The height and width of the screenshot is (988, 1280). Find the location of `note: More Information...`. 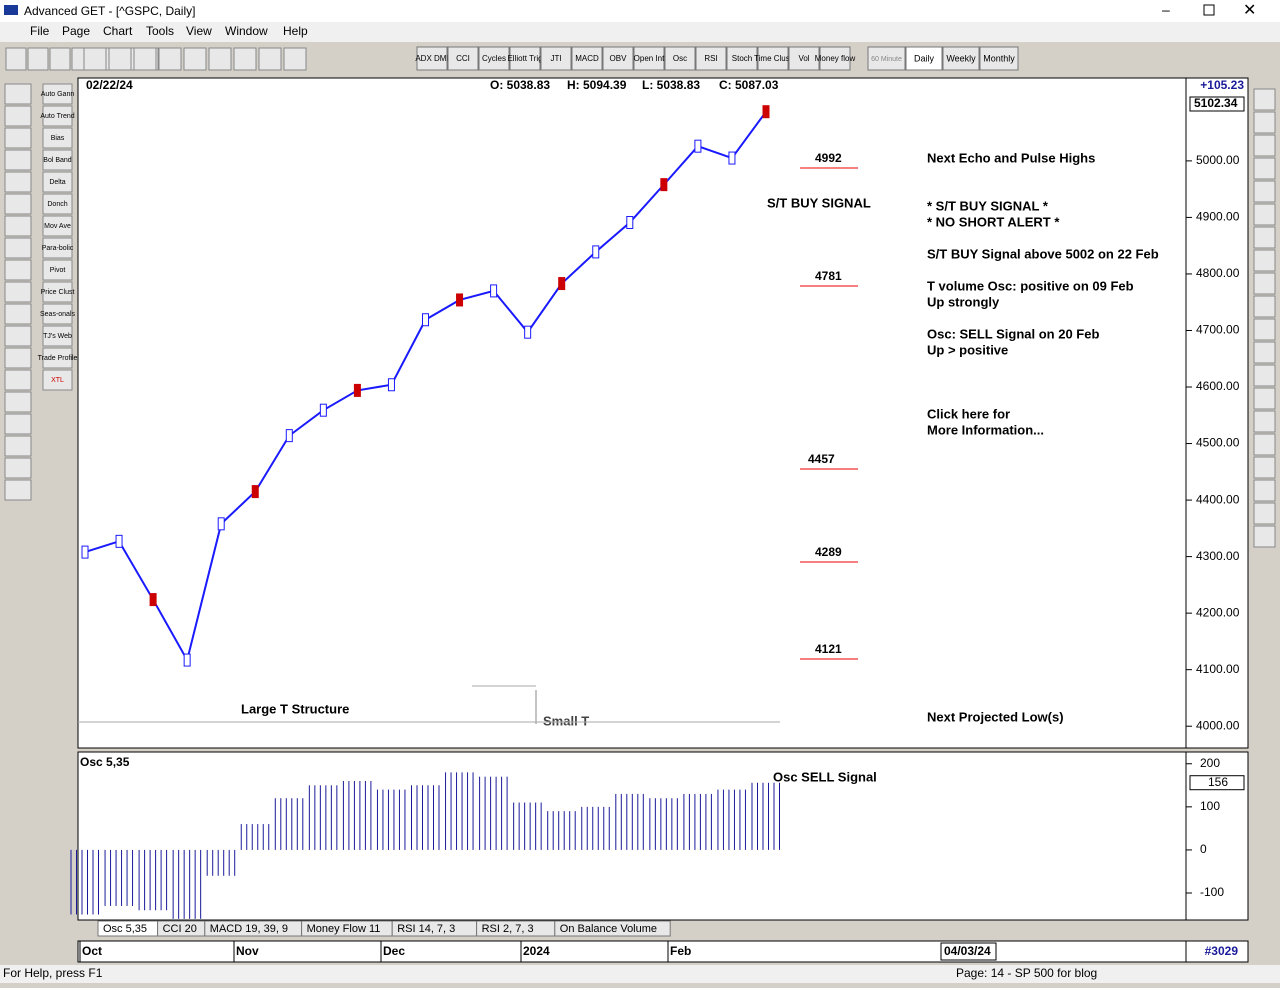

note: More Information... is located at coordinates (985, 429).